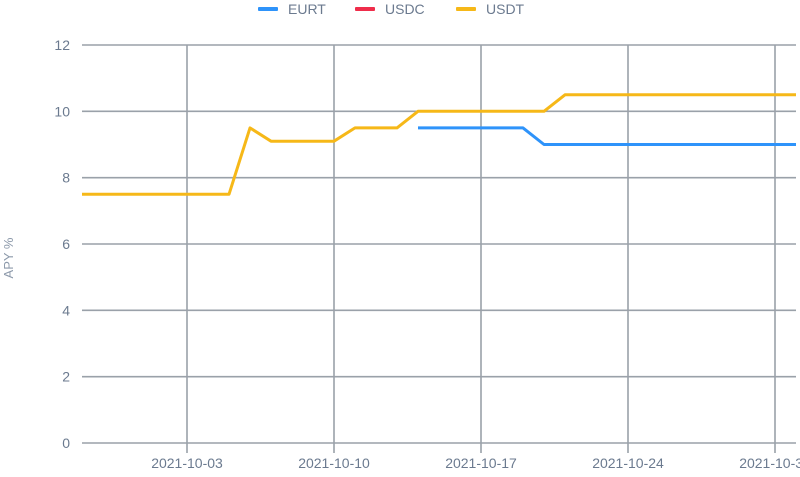 The image size is (800, 477). What do you see at coordinates (66, 443) in the screenshot?
I see `y-tick-label: 0` at bounding box center [66, 443].